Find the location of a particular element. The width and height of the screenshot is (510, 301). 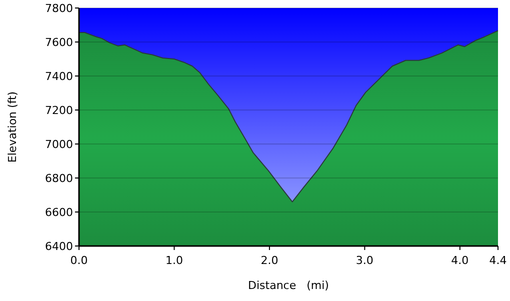

x-tick-label: 4.0 is located at coordinates (460, 260).